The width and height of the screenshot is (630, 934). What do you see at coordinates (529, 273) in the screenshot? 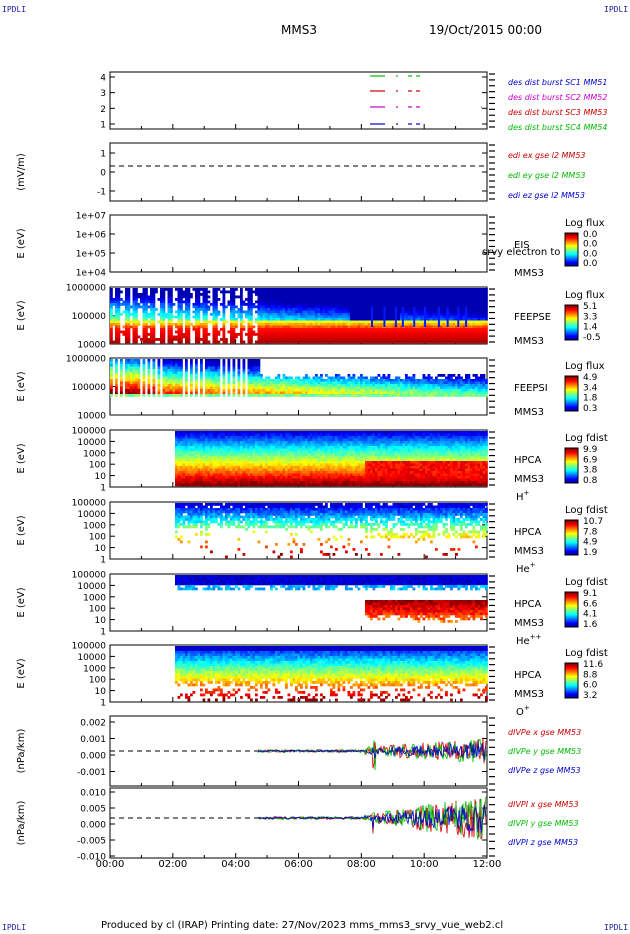
I see `instrument-label: MMS3` at bounding box center [529, 273].